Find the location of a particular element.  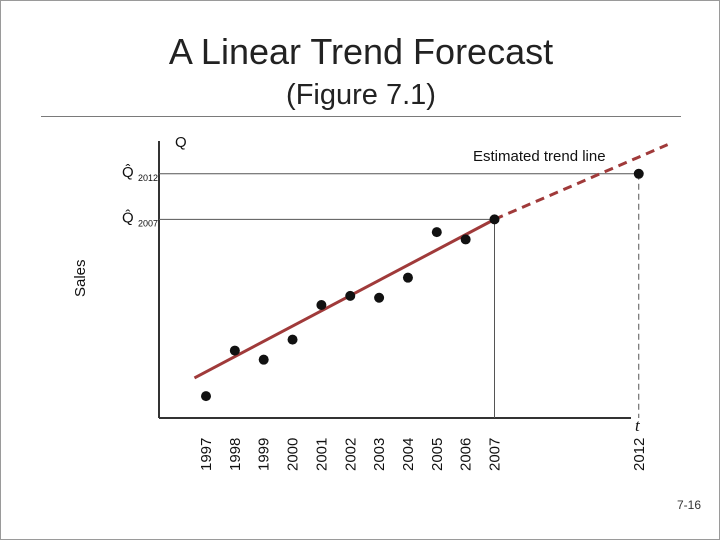

data-point-2005 is located at coordinates (436, 232).